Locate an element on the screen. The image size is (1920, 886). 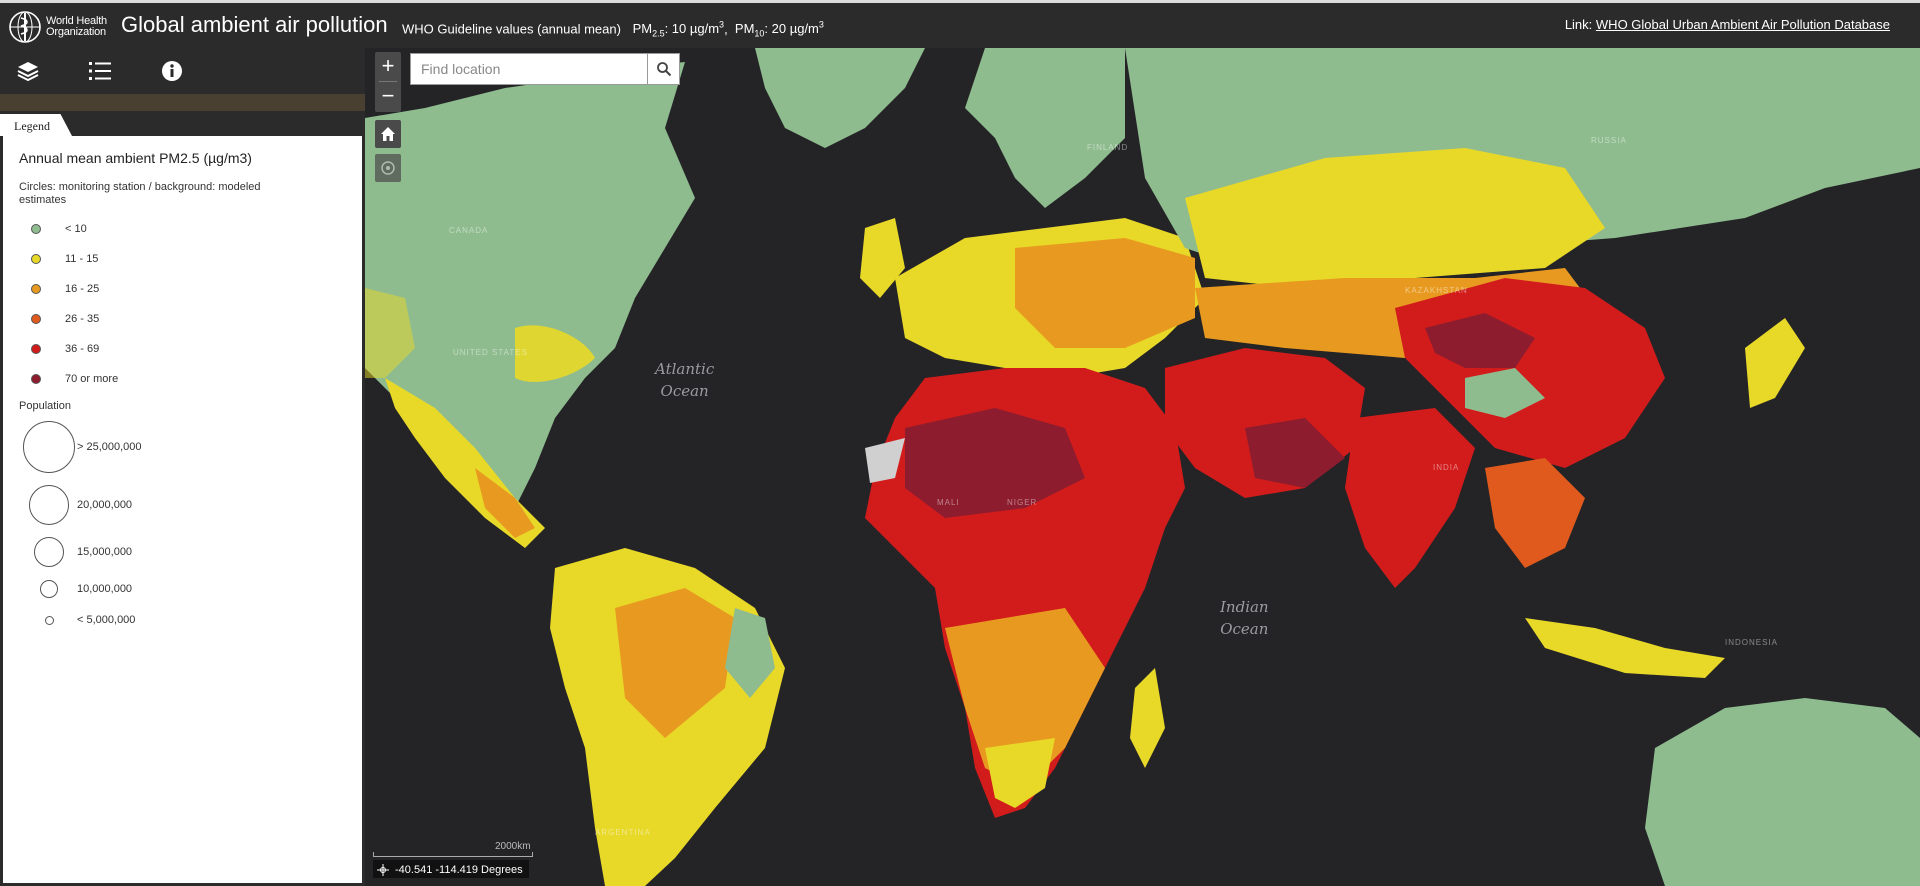
west-sahara-nodata is located at coordinates (885, 460).